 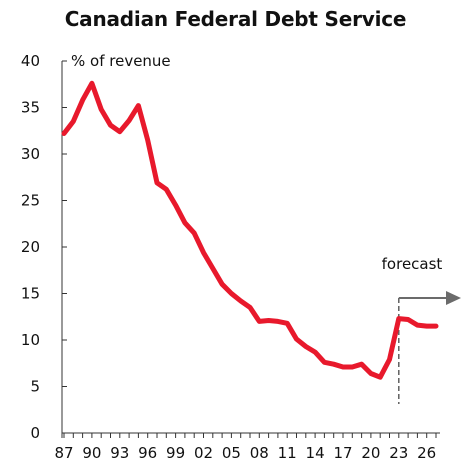 What do you see at coordinates (30, 294) in the screenshot?
I see `y-tick-label: 15` at bounding box center [30, 294].